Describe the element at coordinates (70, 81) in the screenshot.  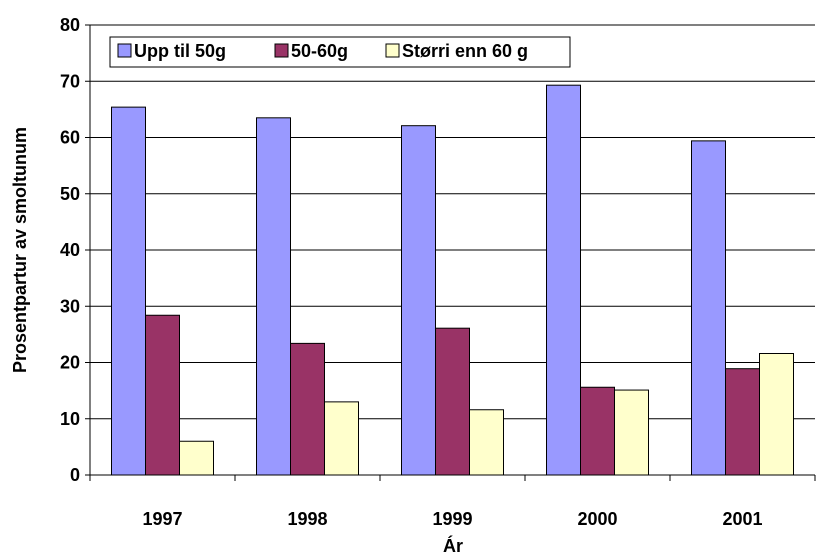
I see `y-tick-label: 70` at that location.